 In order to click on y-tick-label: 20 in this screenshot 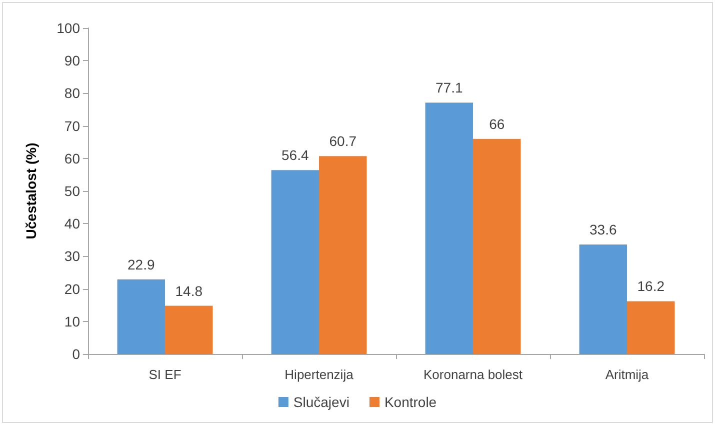, I will do `click(72, 288)`.